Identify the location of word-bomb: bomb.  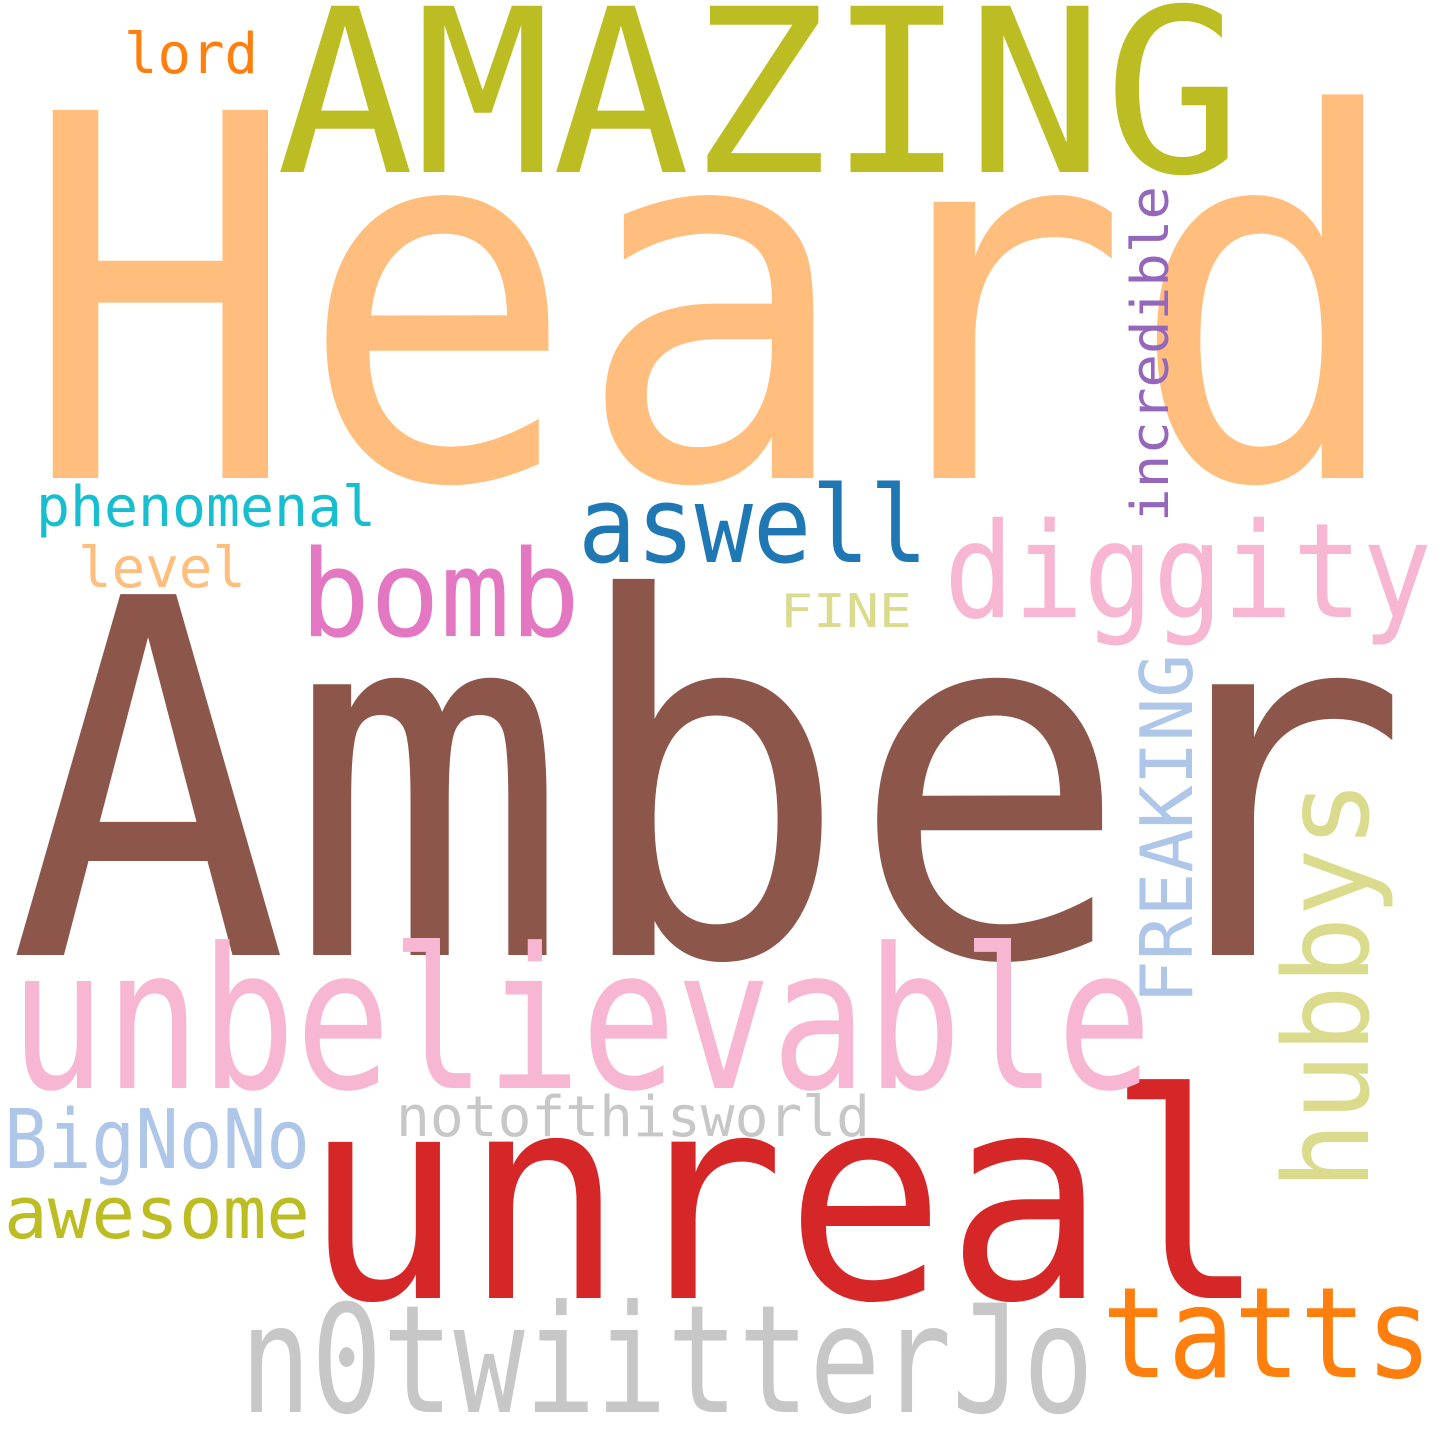
(440, 595).